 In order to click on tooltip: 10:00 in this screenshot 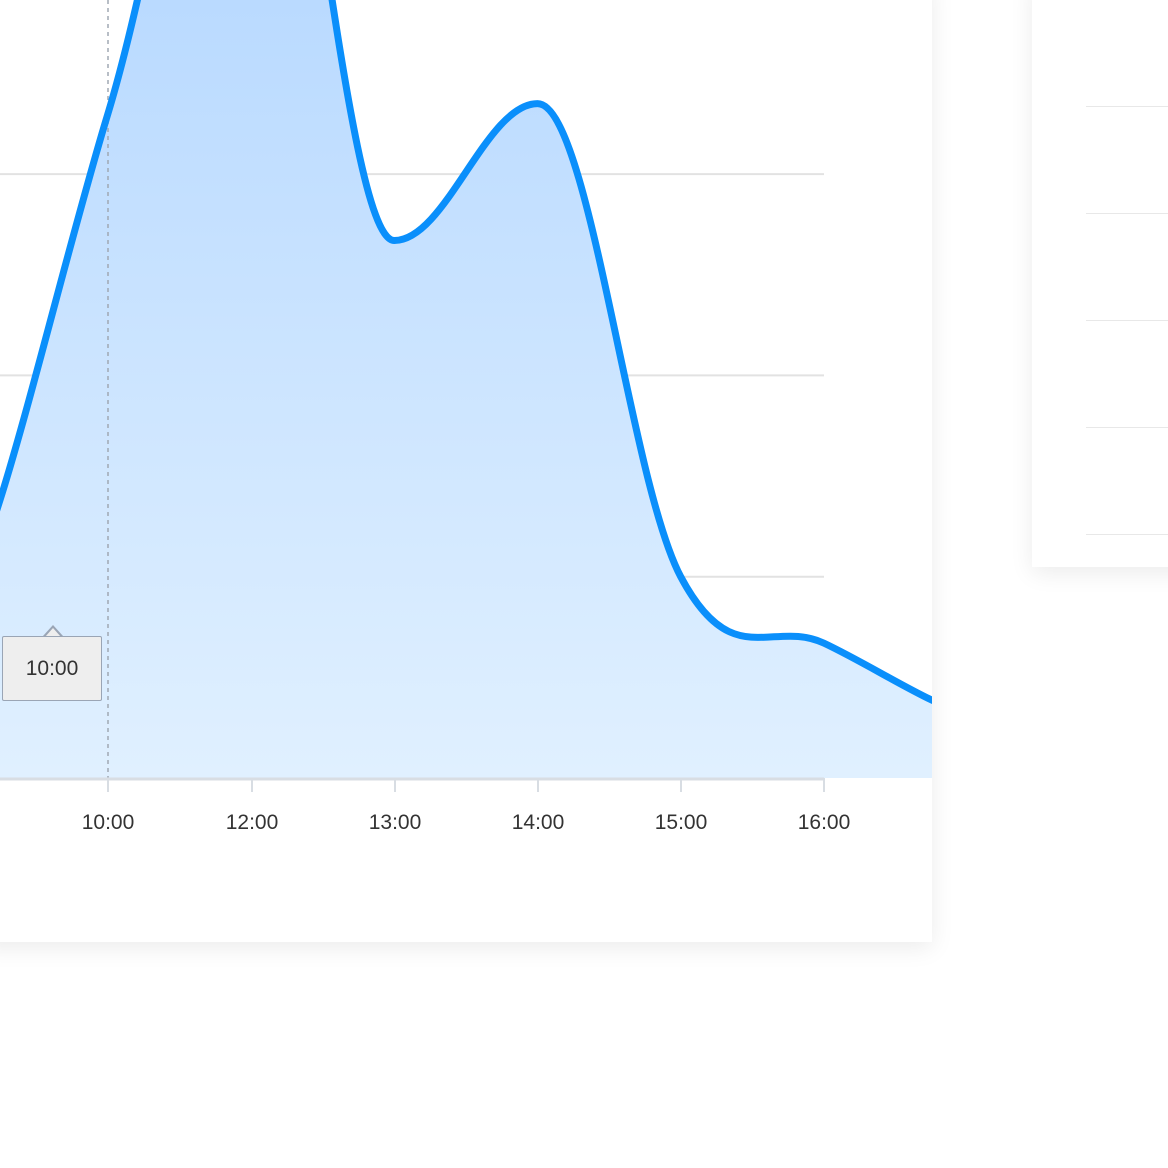, I will do `click(52, 668)`.